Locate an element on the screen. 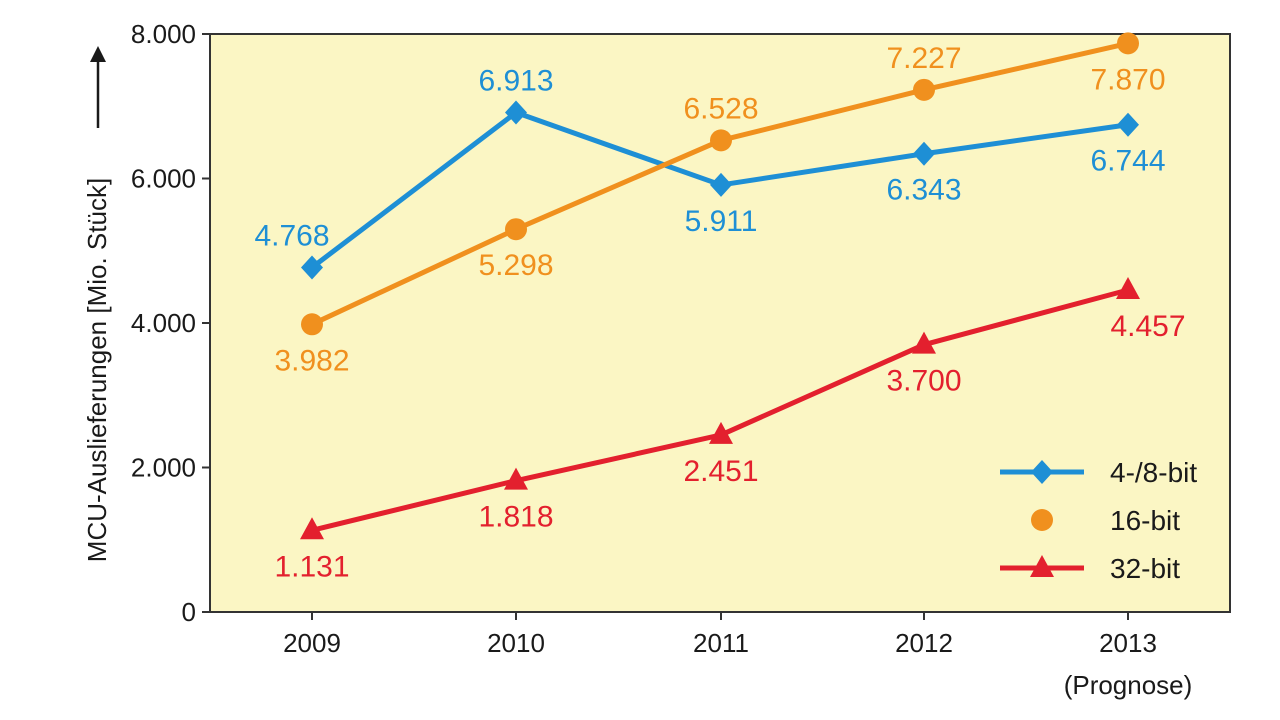  y-tick-label: 0 is located at coordinates (189, 612).